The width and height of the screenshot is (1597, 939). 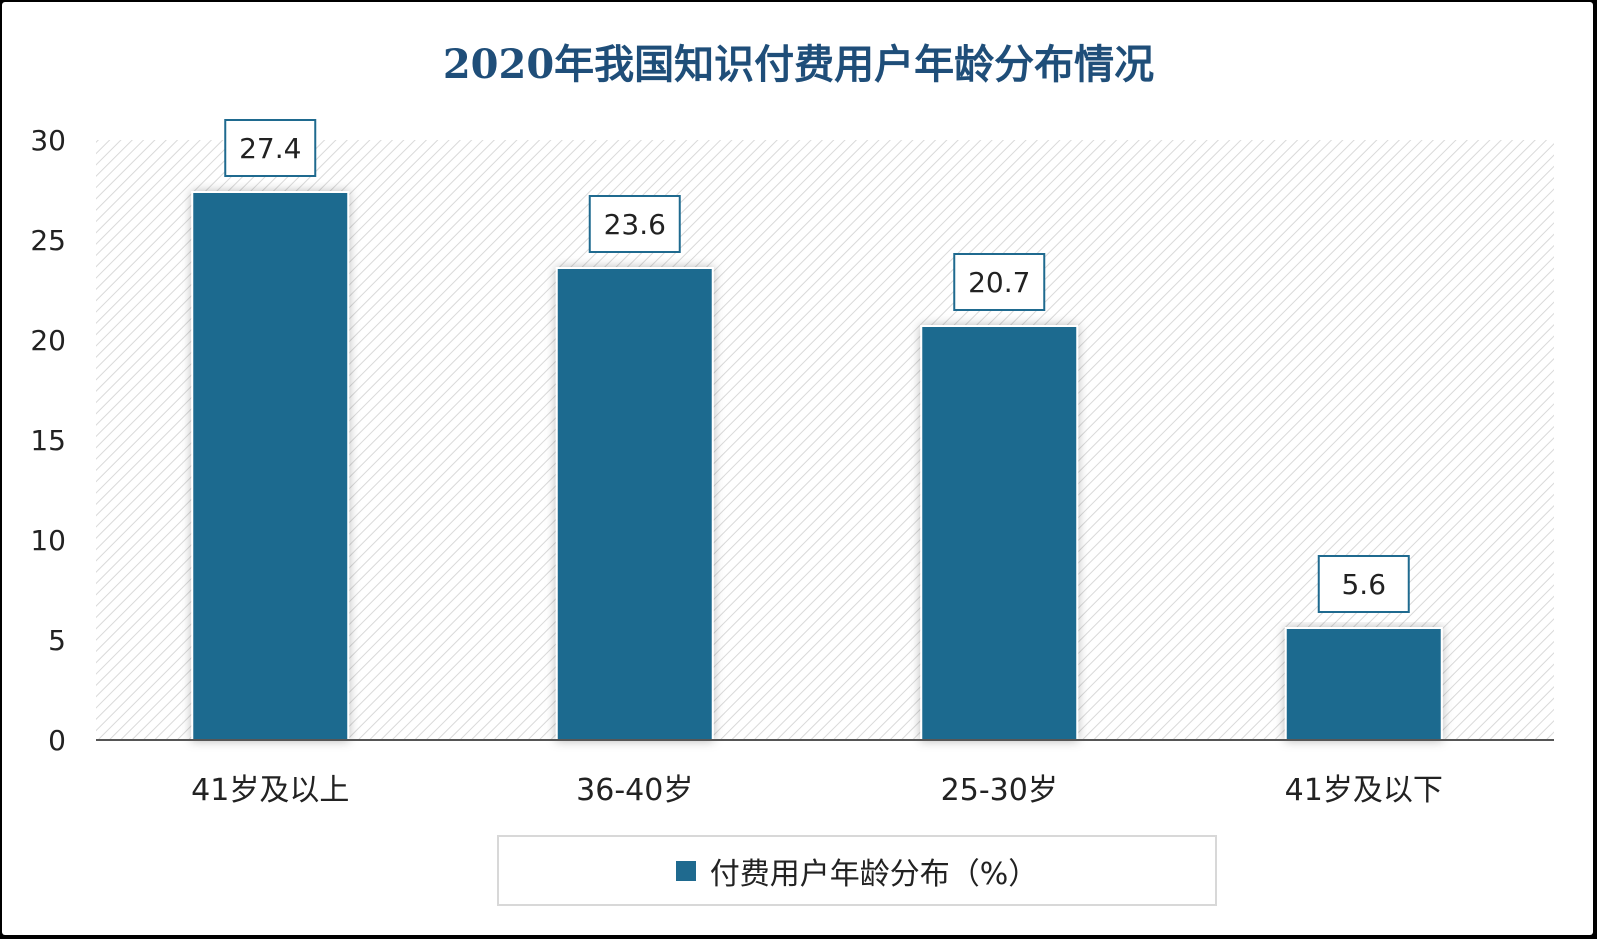 I want to click on x-tick-label: 41岁及以下, so click(x=1364, y=790).